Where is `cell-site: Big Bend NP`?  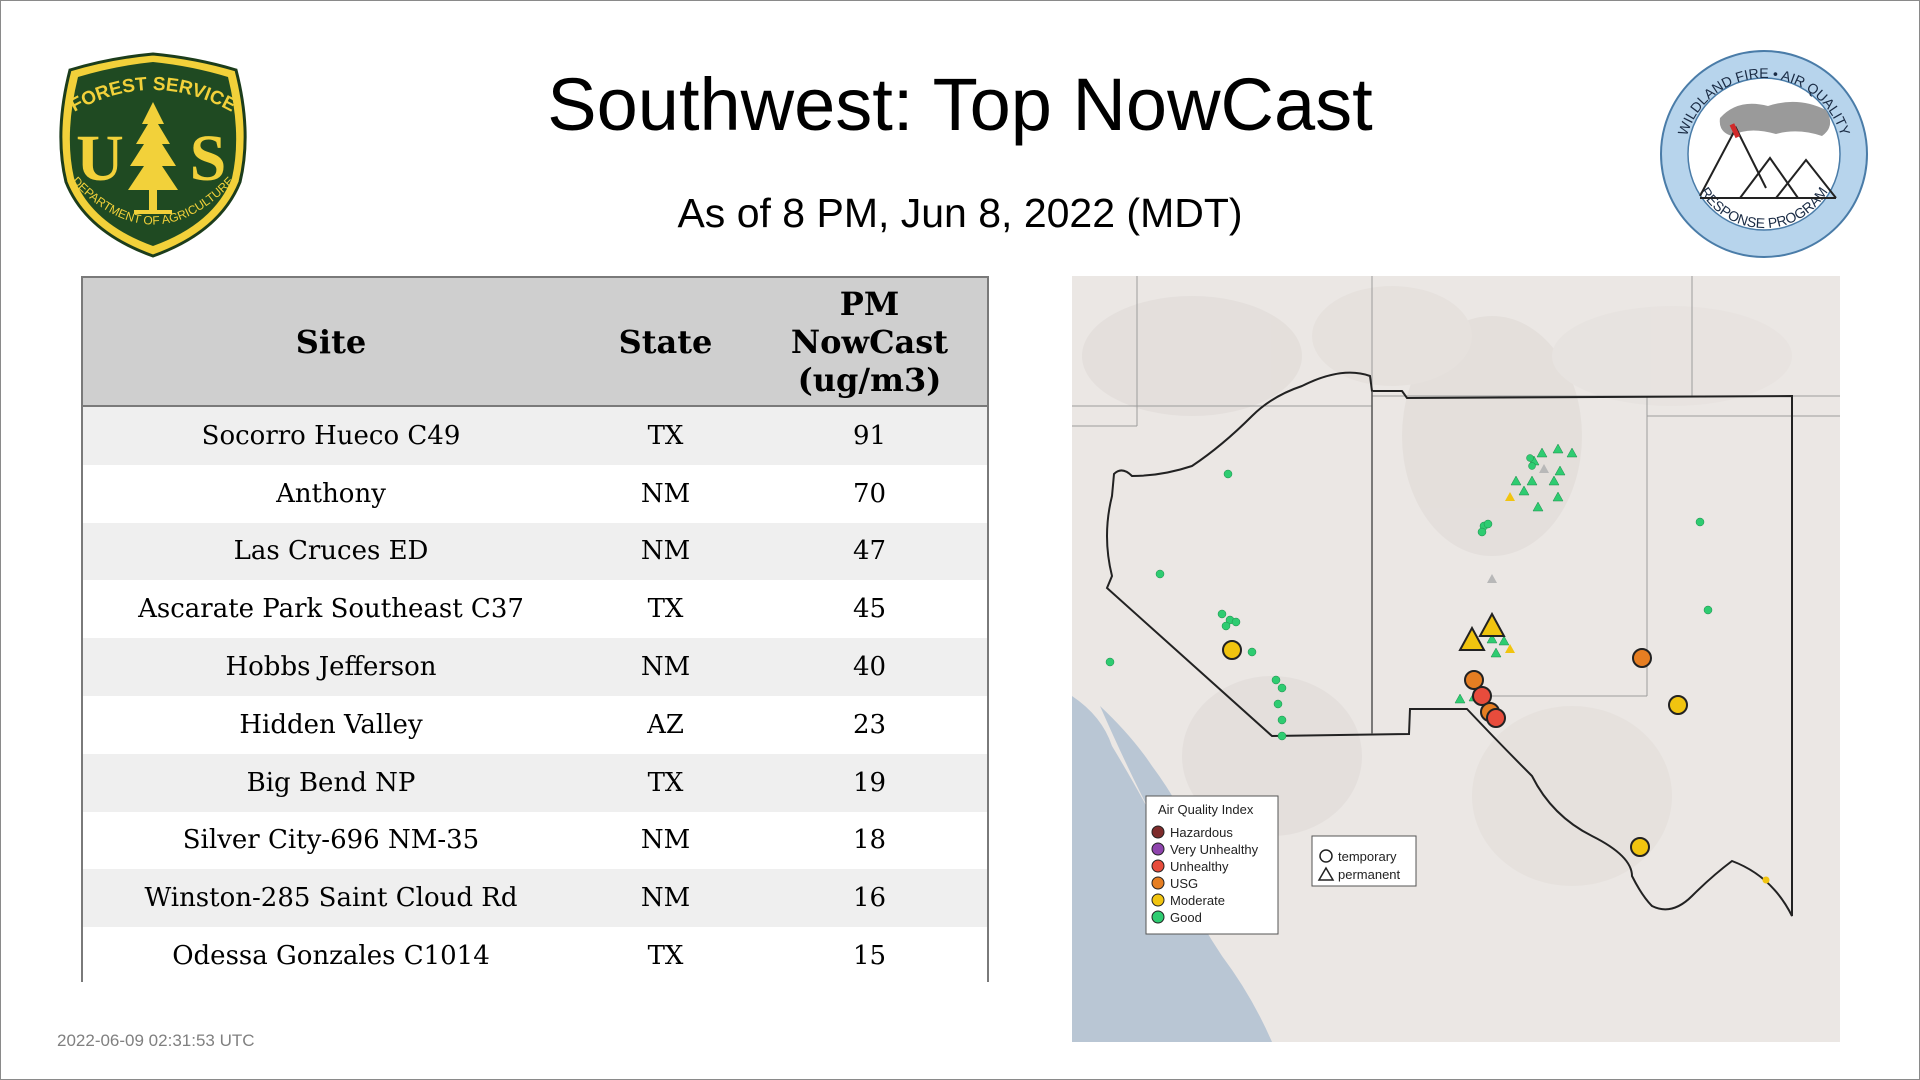 cell-site: Big Bend NP is located at coordinates (331, 782).